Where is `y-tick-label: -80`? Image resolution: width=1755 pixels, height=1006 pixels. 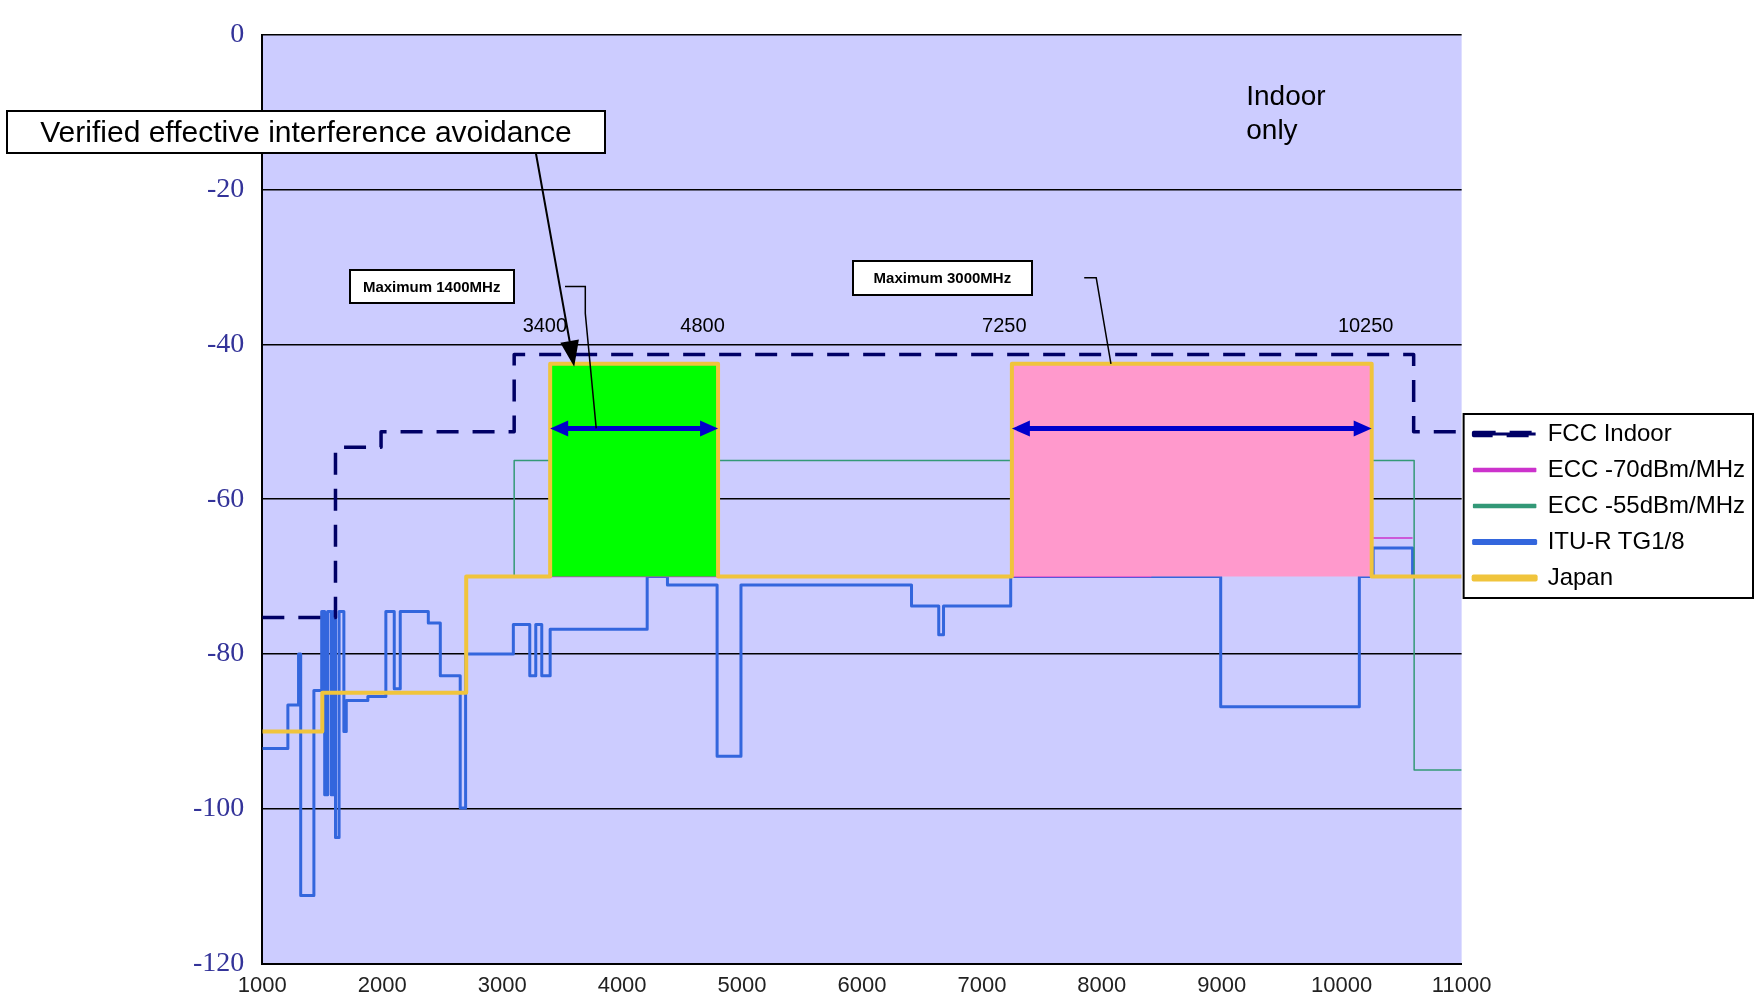 y-tick-label: -80 is located at coordinates (226, 652).